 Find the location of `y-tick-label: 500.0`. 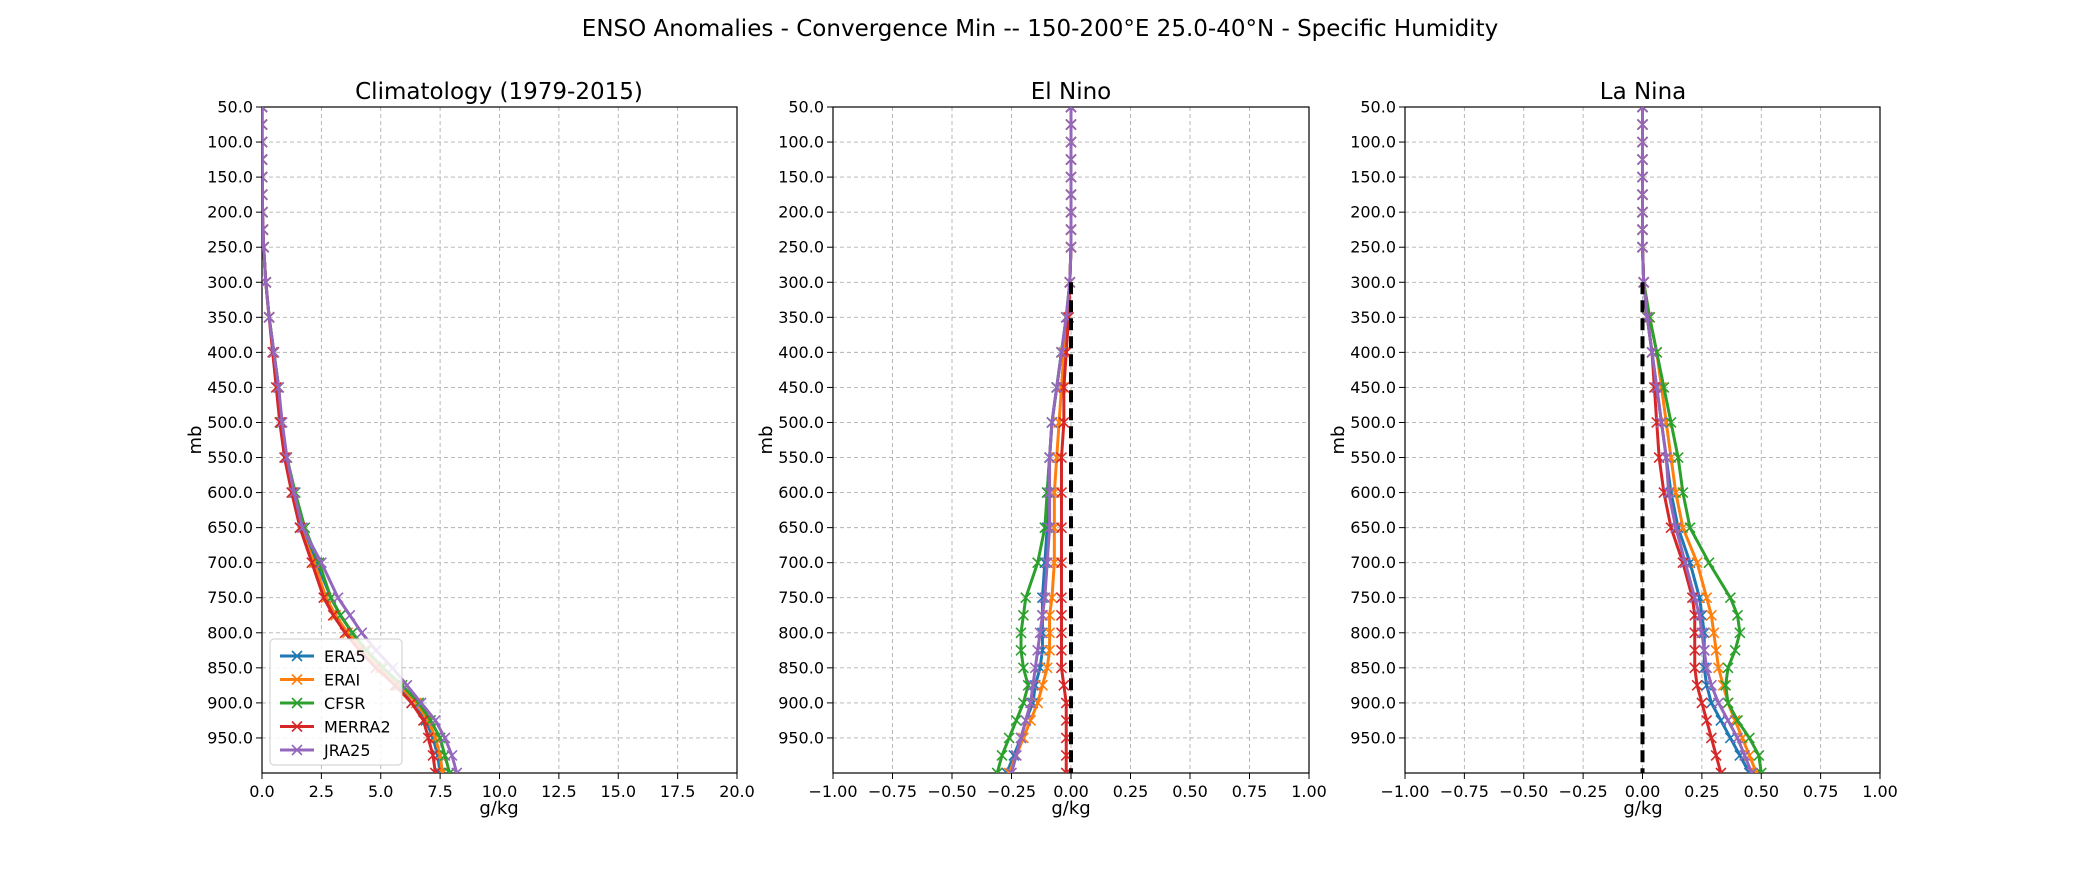

y-tick-label: 500.0 is located at coordinates (230, 422).